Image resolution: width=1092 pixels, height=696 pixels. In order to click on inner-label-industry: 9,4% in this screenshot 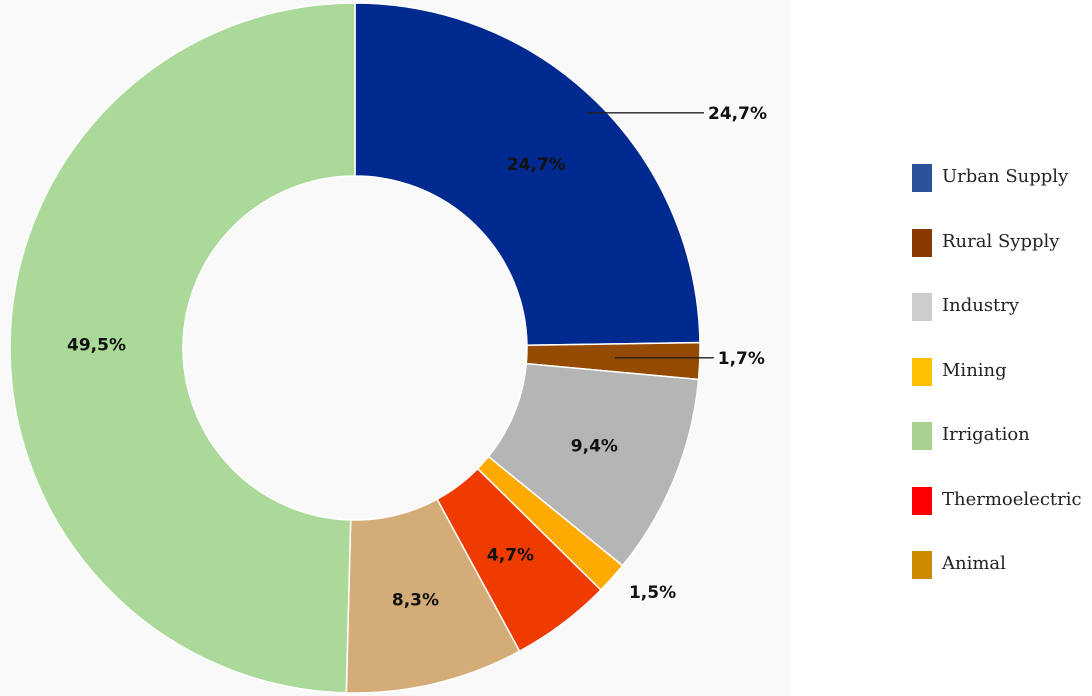, I will do `click(594, 447)`.